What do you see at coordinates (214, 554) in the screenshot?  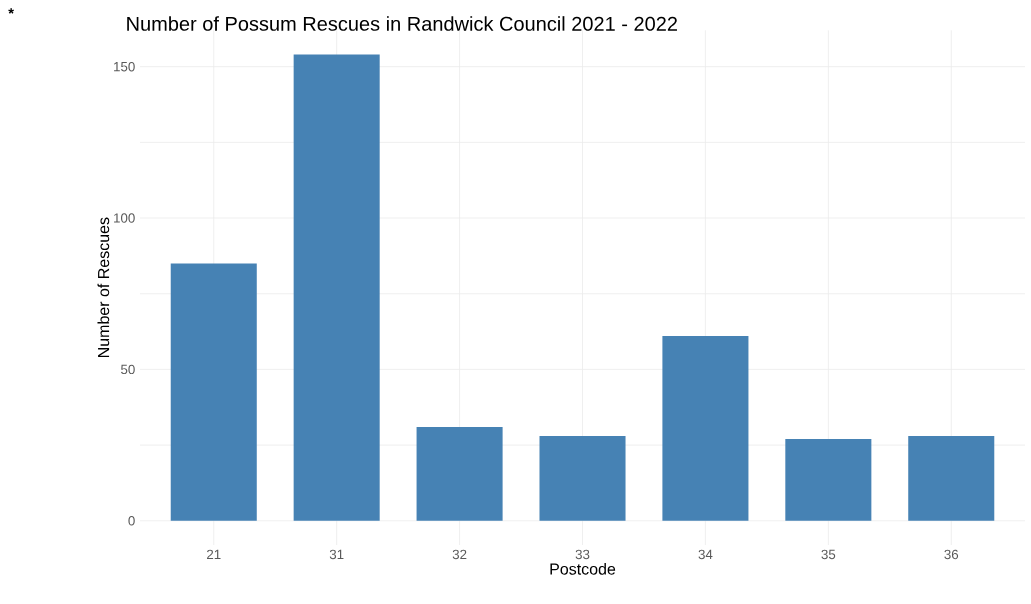 I see `x-tick-label: 21` at bounding box center [214, 554].